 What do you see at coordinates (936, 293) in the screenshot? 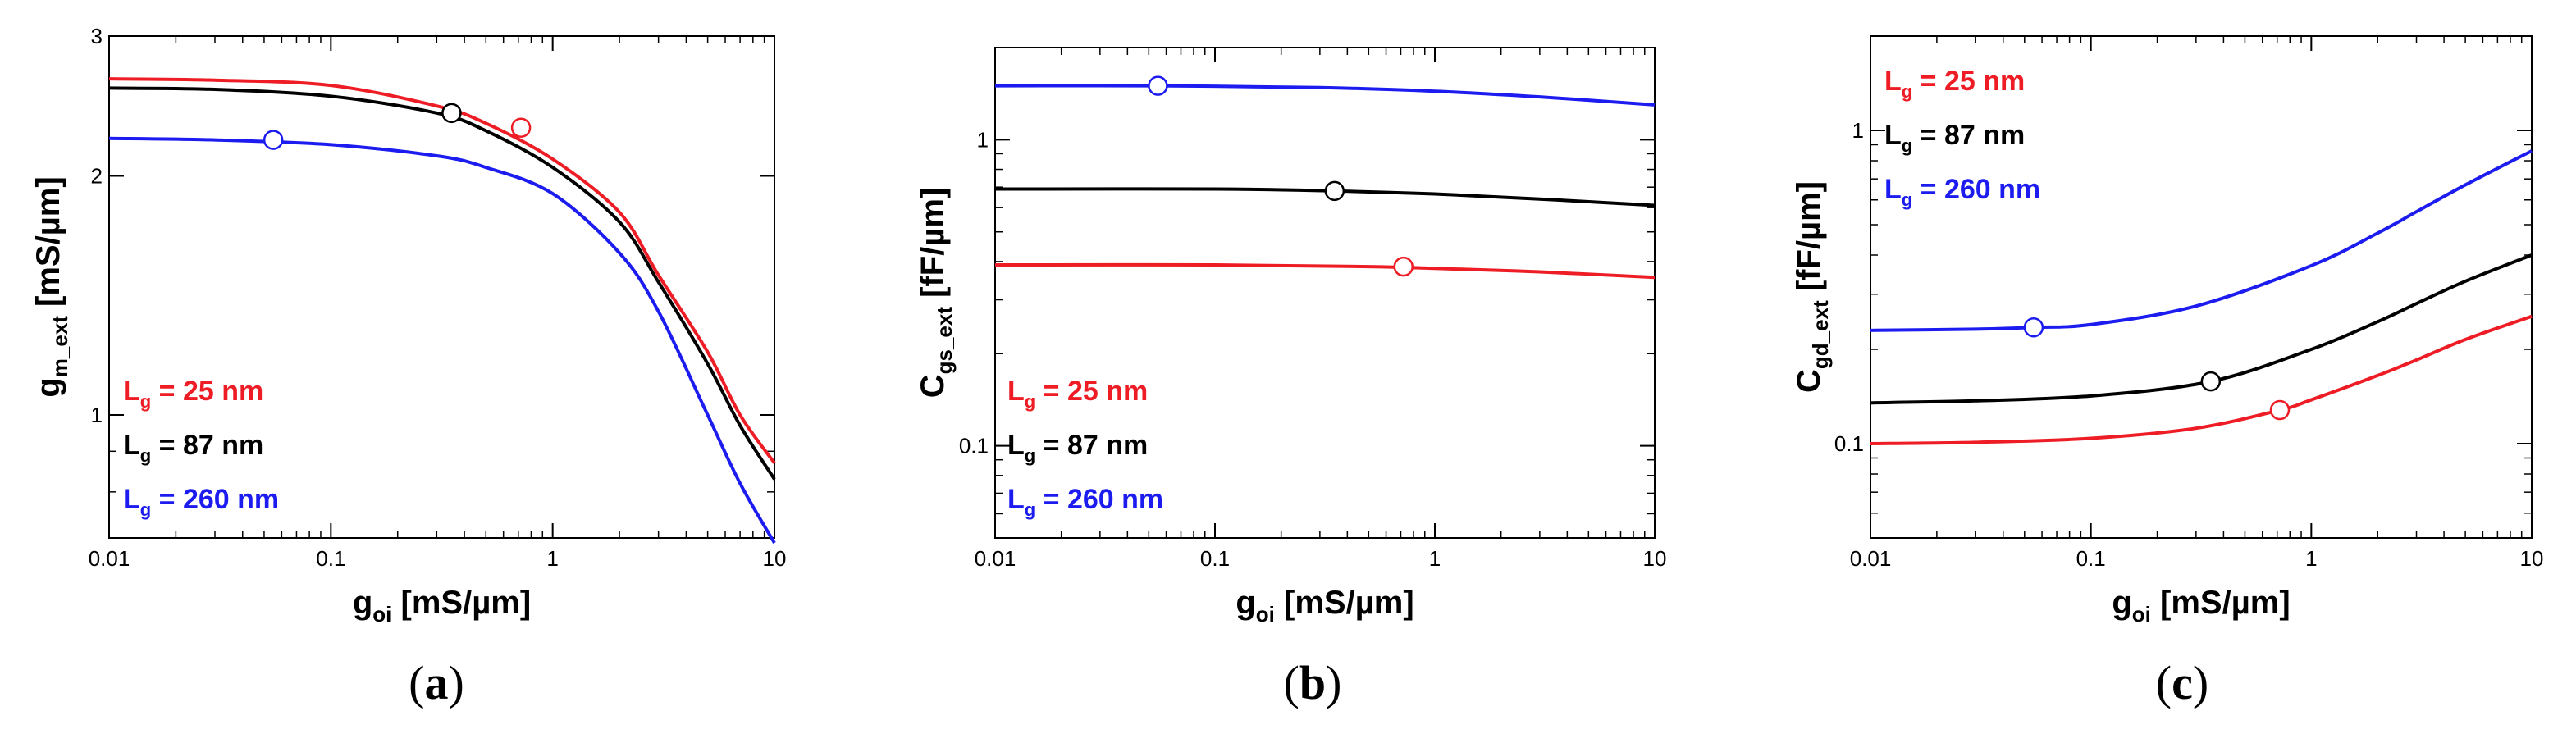
I see `y-axis-label: Cgs_ext [fF/µm]` at bounding box center [936, 293].